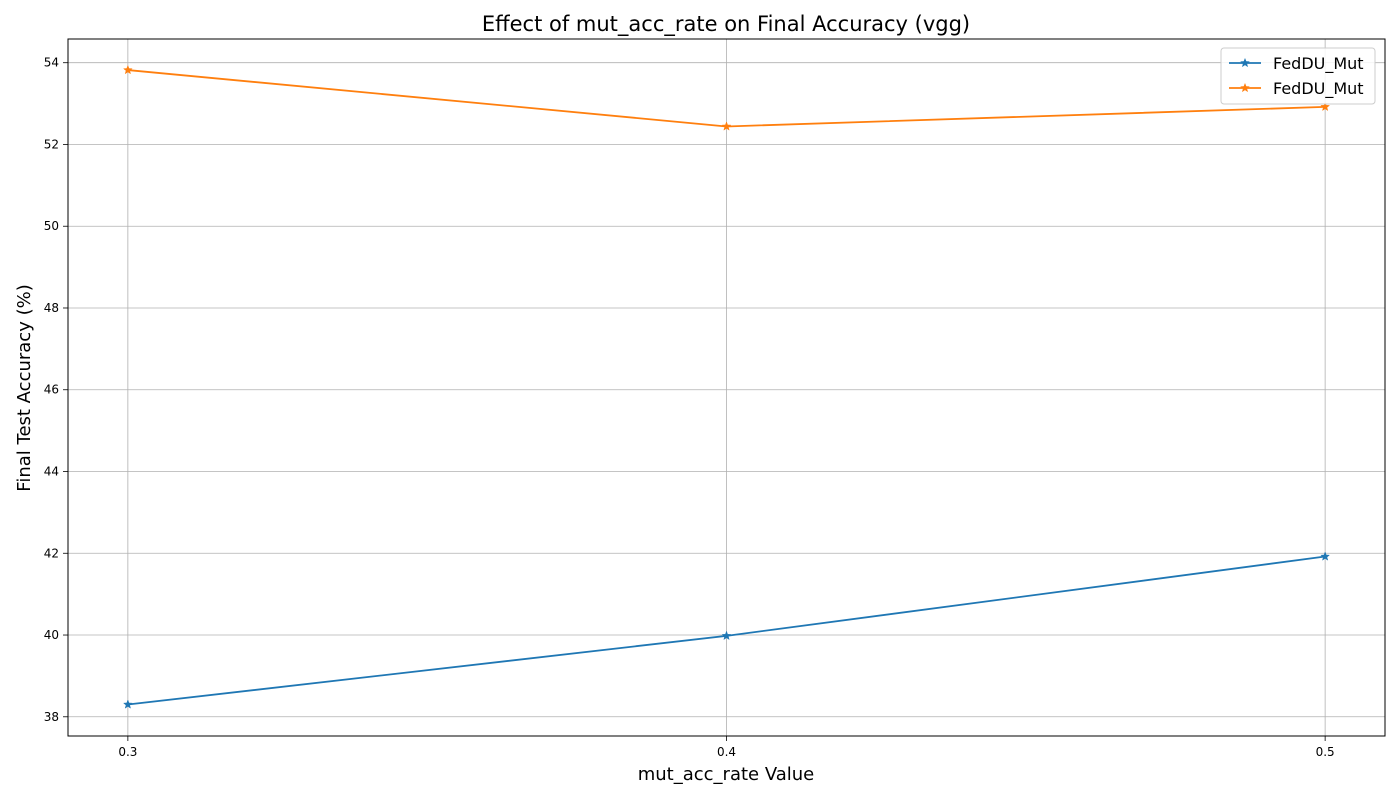 The width and height of the screenshot is (1400, 800). What do you see at coordinates (51, 308) in the screenshot?
I see `y-tick-label: 48` at bounding box center [51, 308].